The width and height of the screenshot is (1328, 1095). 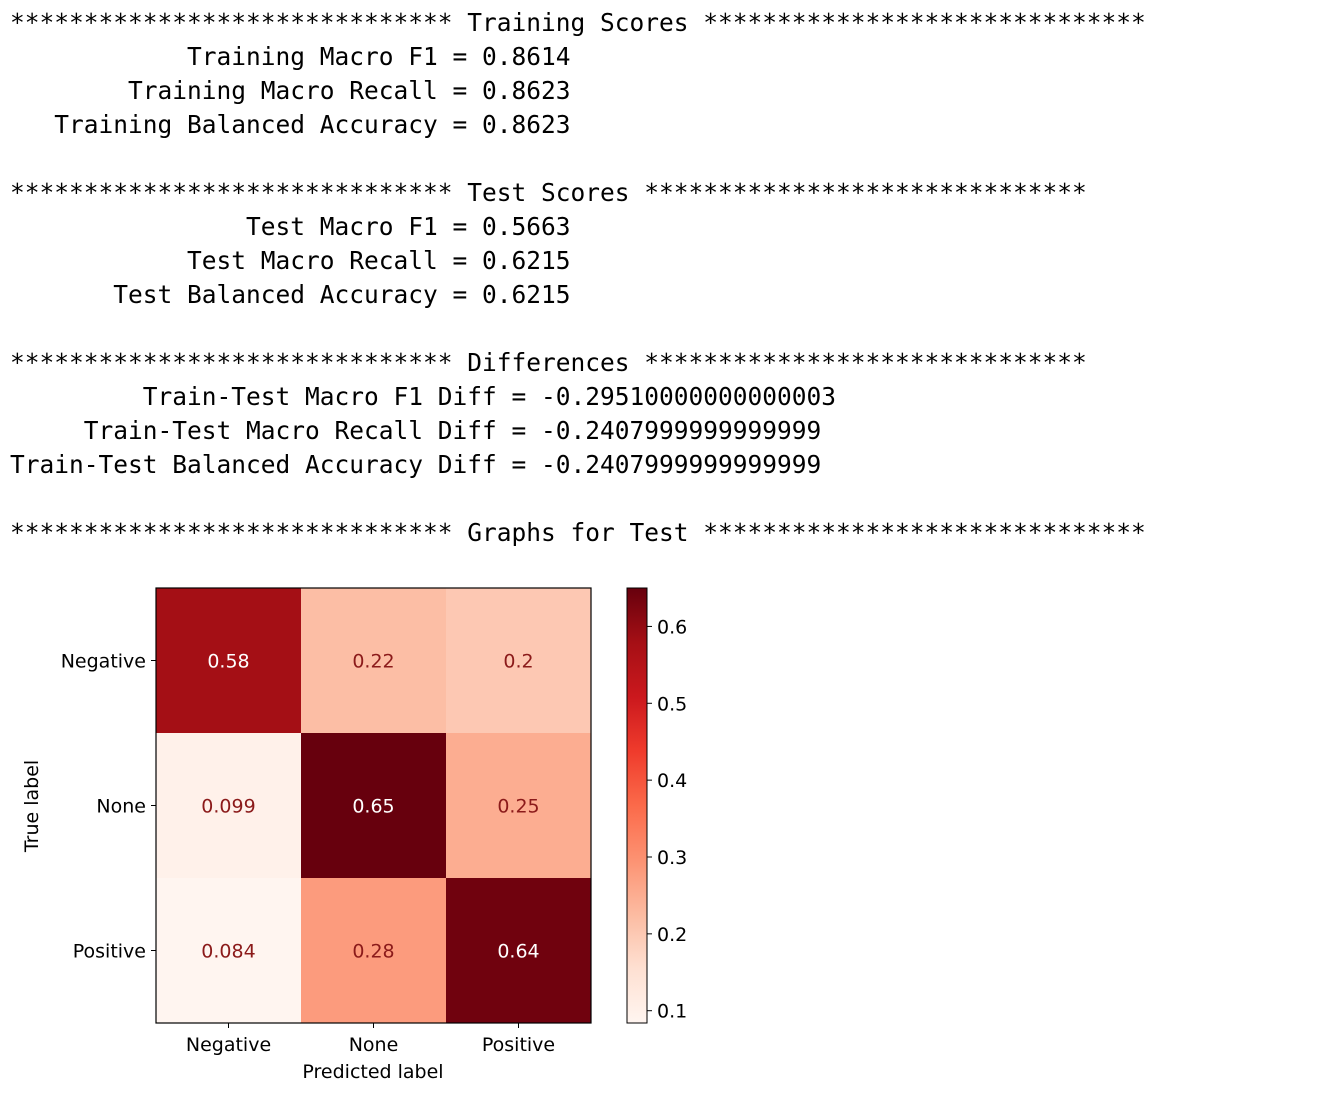 I want to click on cell-value-label: 0.64, so click(x=518, y=952).